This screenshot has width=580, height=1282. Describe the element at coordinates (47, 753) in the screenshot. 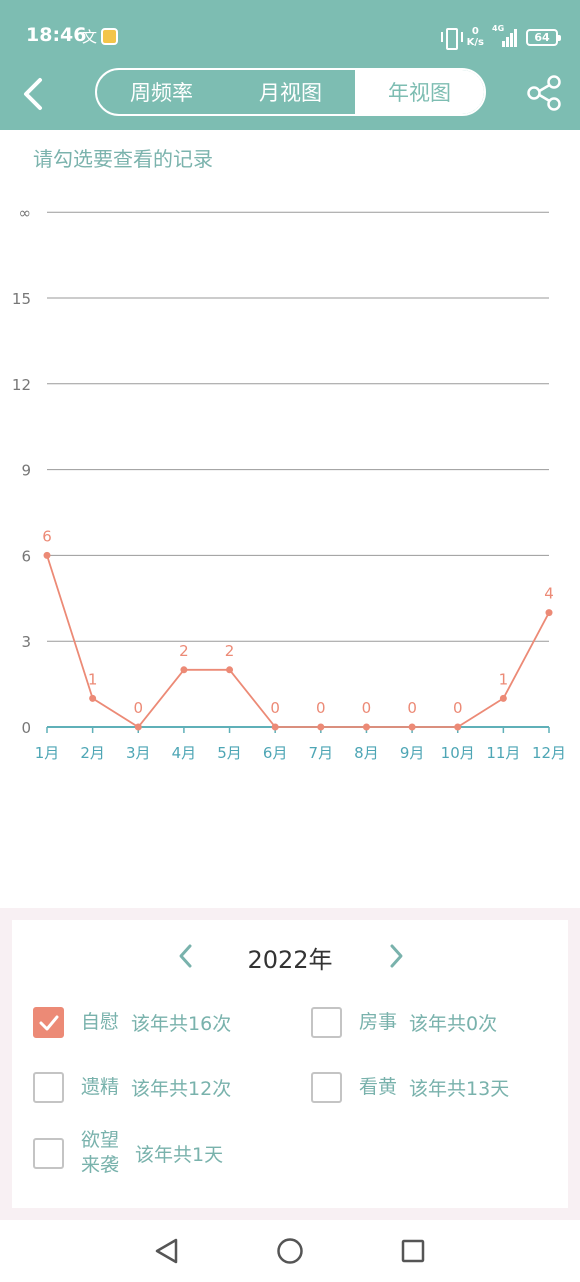

I see `x-tick-label: 1月` at that location.